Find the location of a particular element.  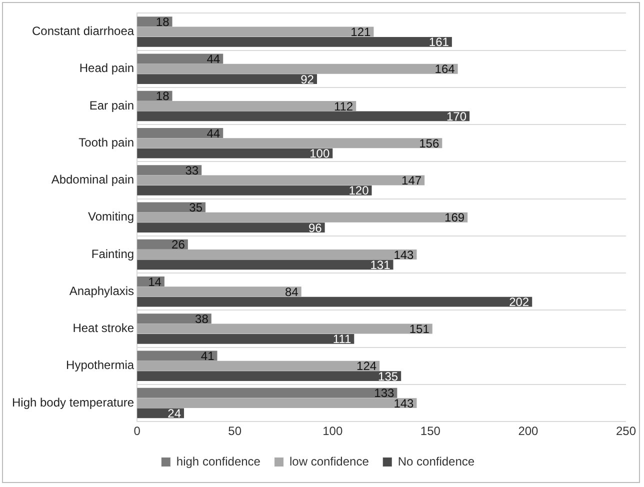

data-label: 120 is located at coordinates (359, 191).